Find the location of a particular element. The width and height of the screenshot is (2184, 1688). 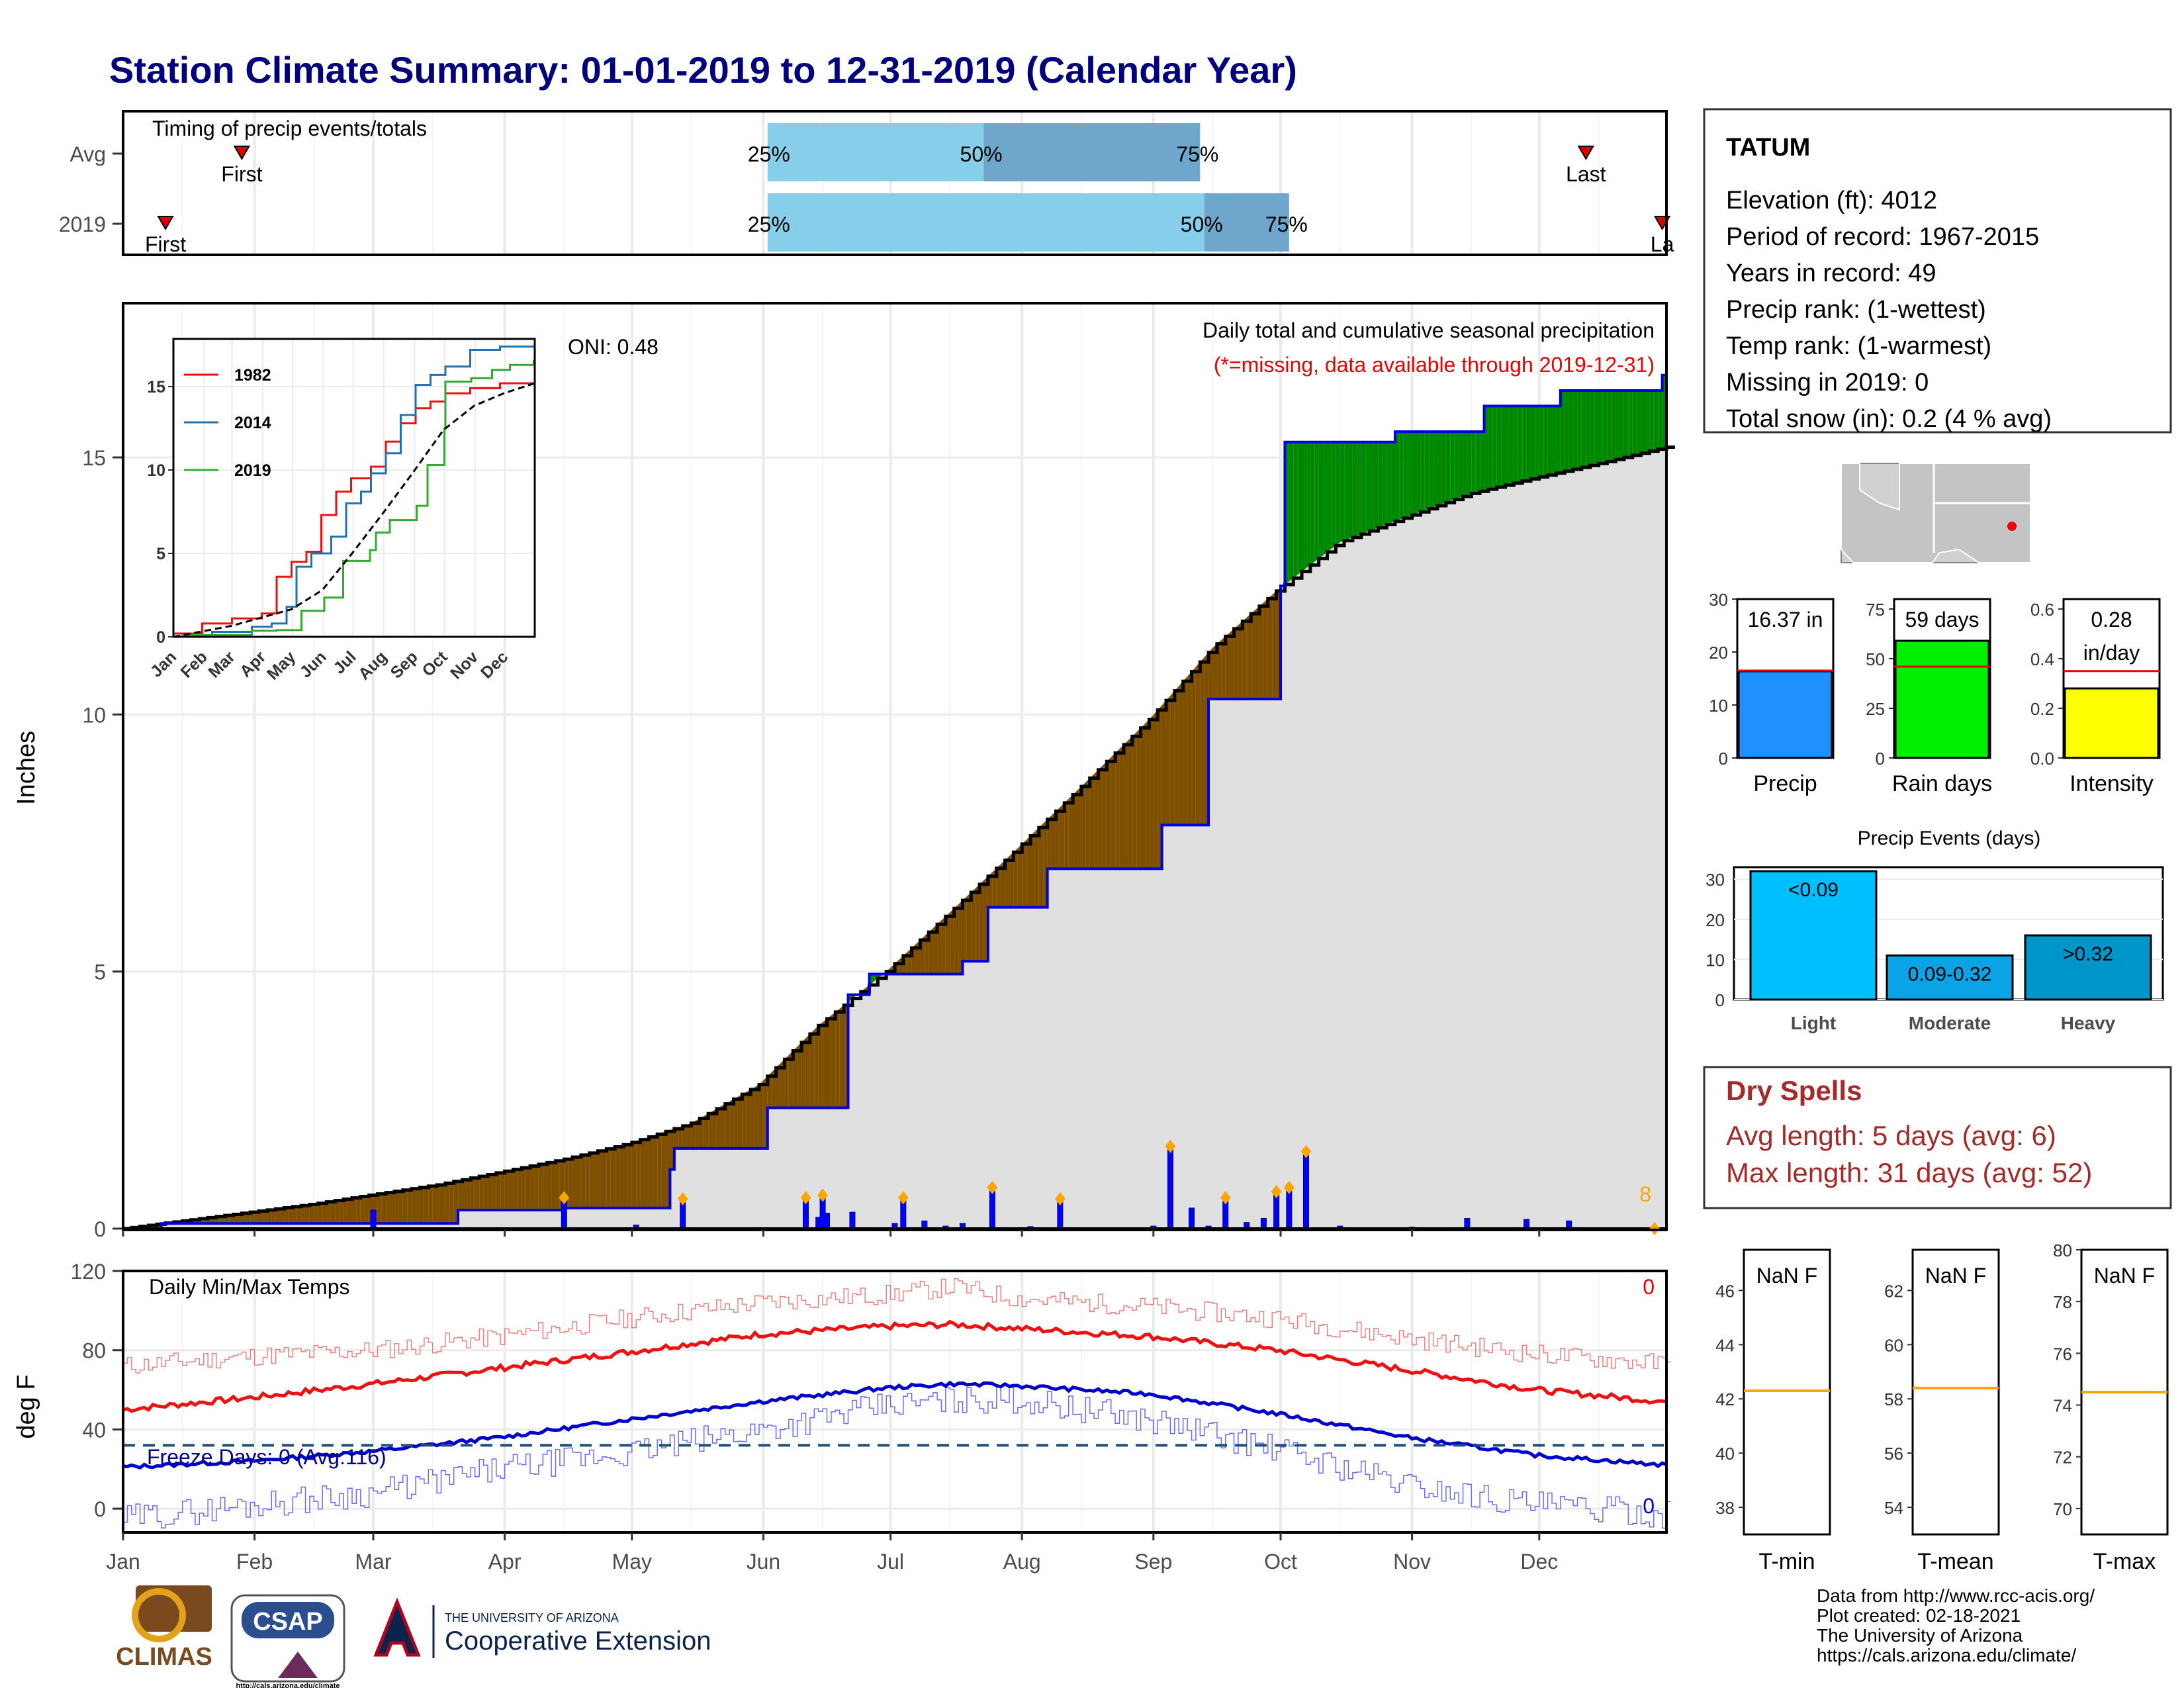

summary-tick-label: 25 is located at coordinates (1875, 709).